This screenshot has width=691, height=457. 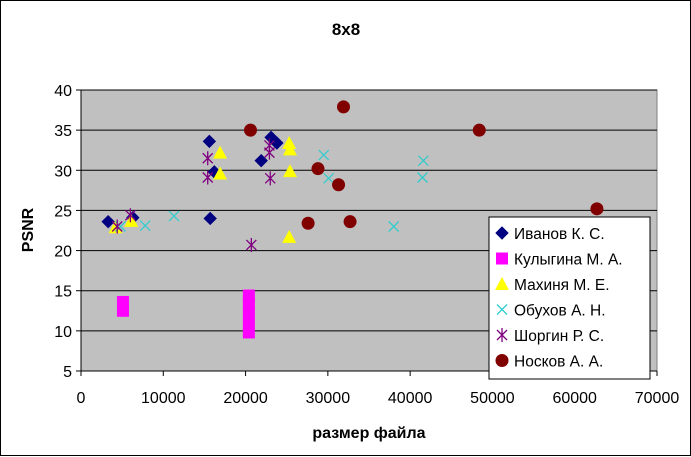 I want to click on legend-item: Махиня М. Е., so click(x=552, y=285).